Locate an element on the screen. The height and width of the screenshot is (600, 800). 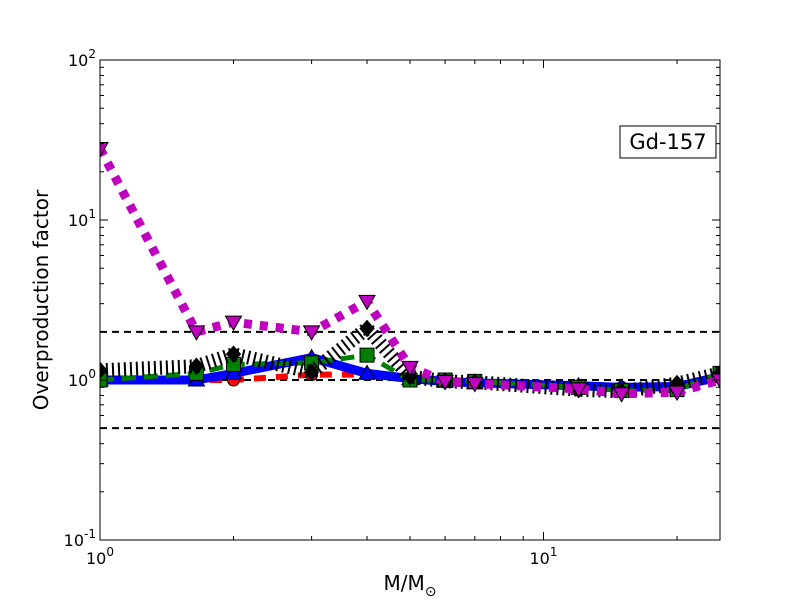
y-tick-label-1: 10⁰ is located at coordinates (82, 378).